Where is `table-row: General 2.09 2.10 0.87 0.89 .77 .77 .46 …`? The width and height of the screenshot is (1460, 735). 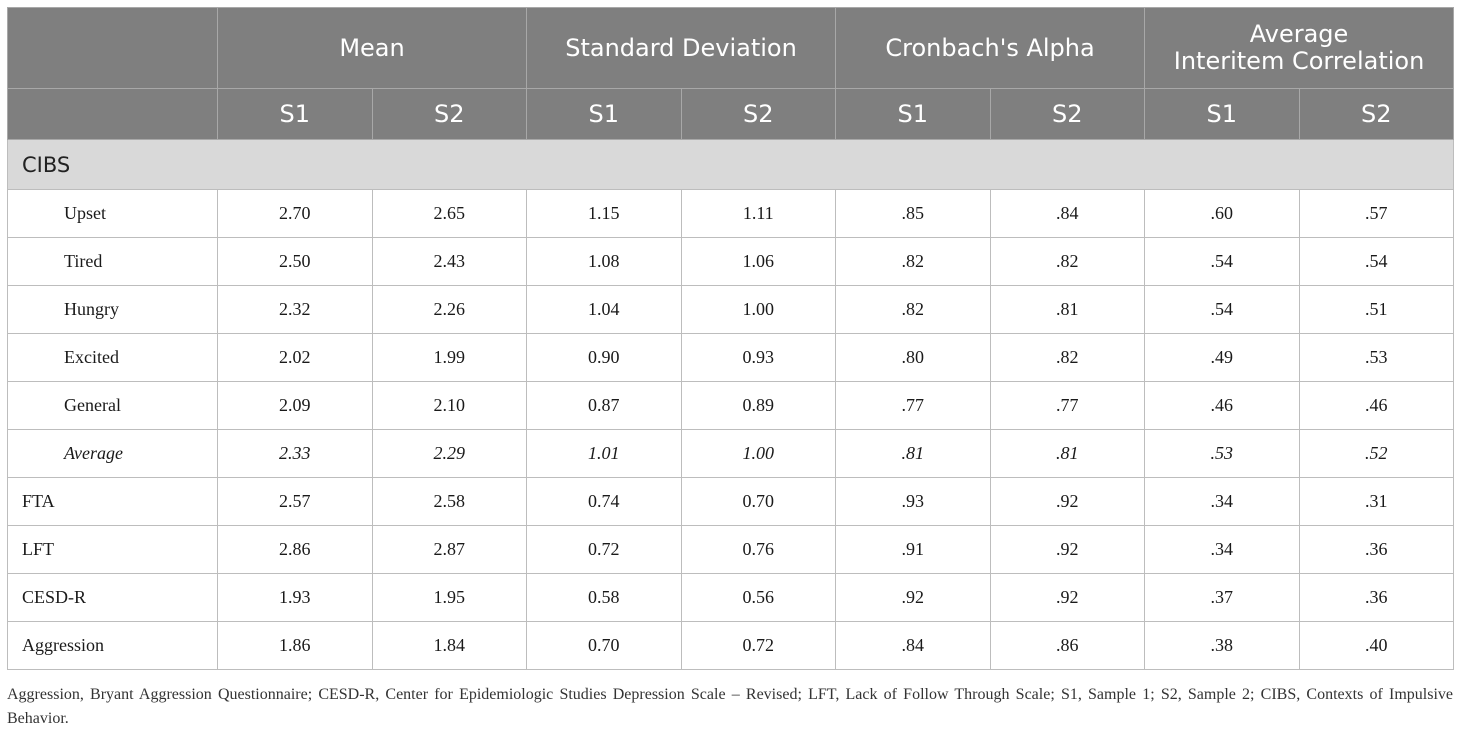
table-row: General 2.09 2.10 0.87 0.89 .77 .77 .46 … is located at coordinates (731, 405).